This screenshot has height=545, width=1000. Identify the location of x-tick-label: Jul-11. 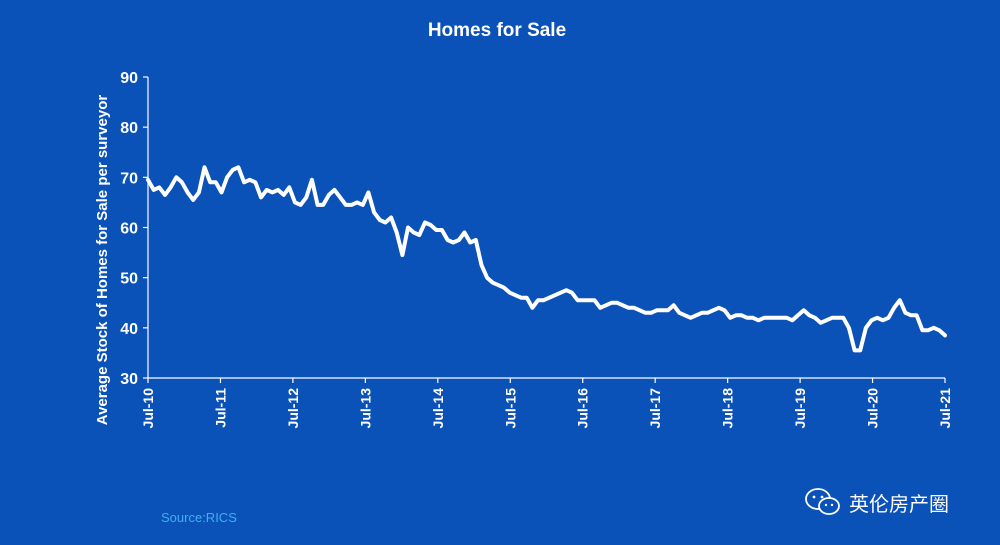
(220, 408).